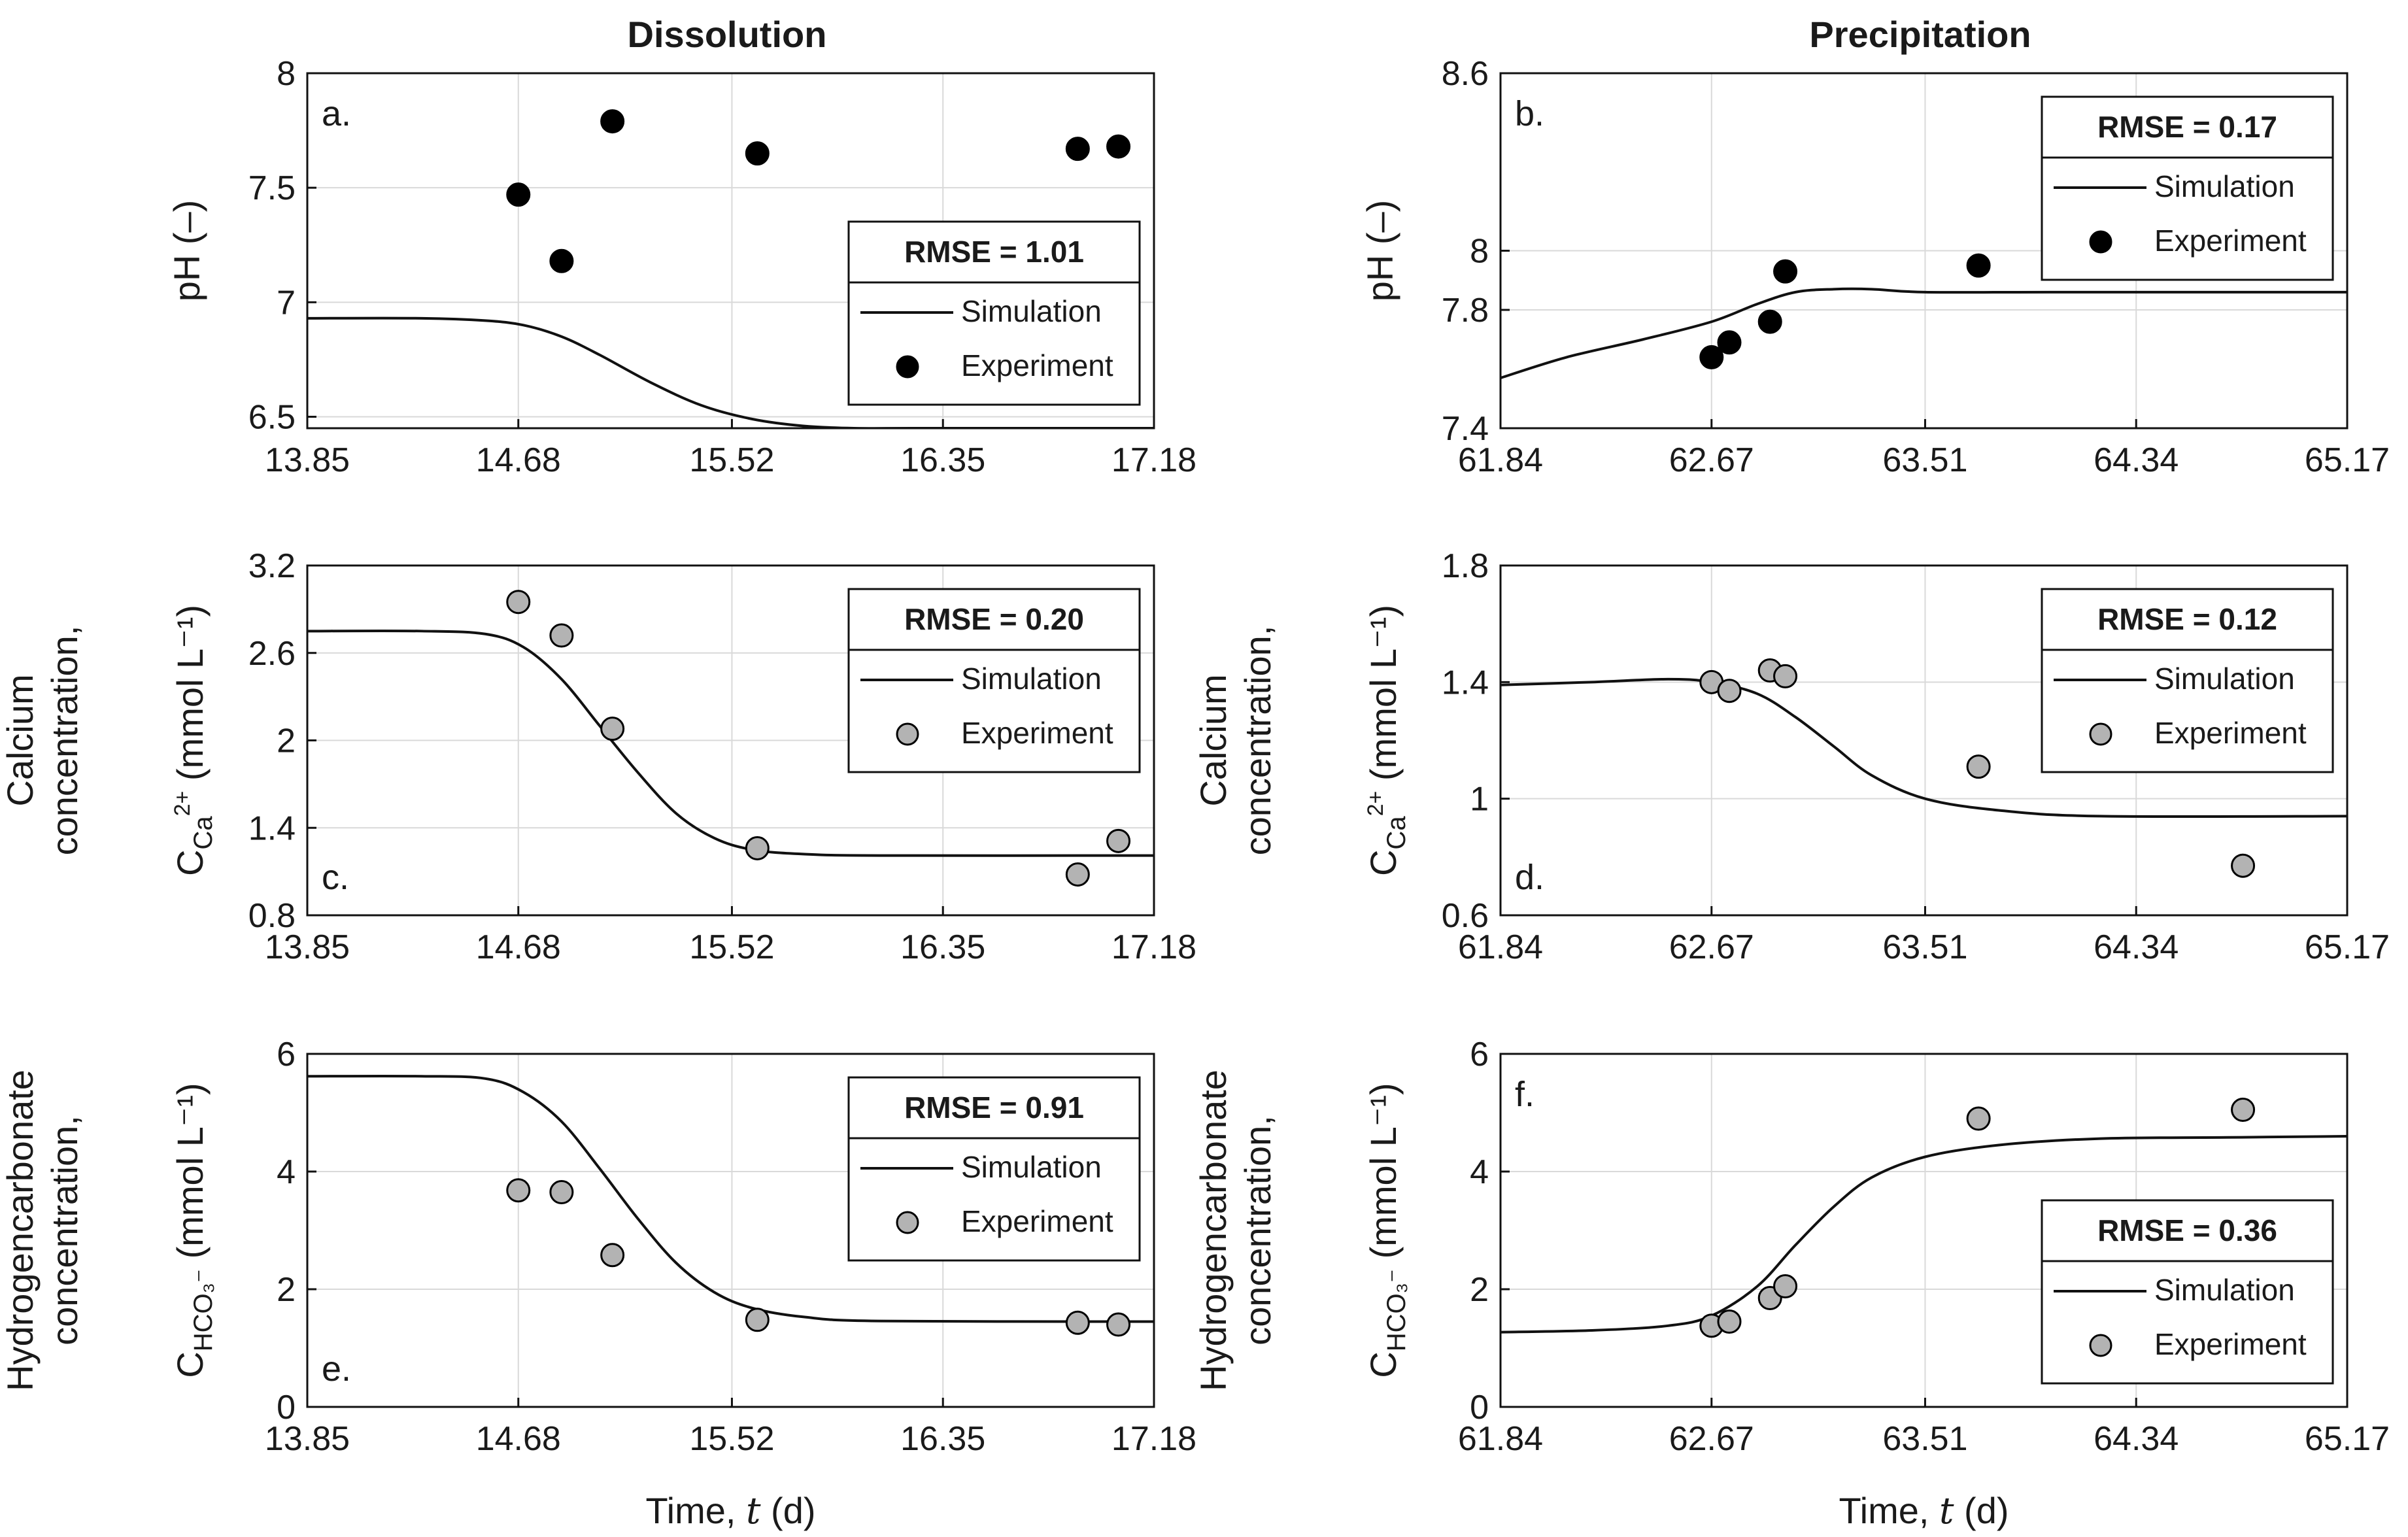 Image resolution: width=2408 pixels, height=1537 pixels. Describe the element at coordinates (272, 654) in the screenshot. I see `y-tick-label: 2.6` at that location.